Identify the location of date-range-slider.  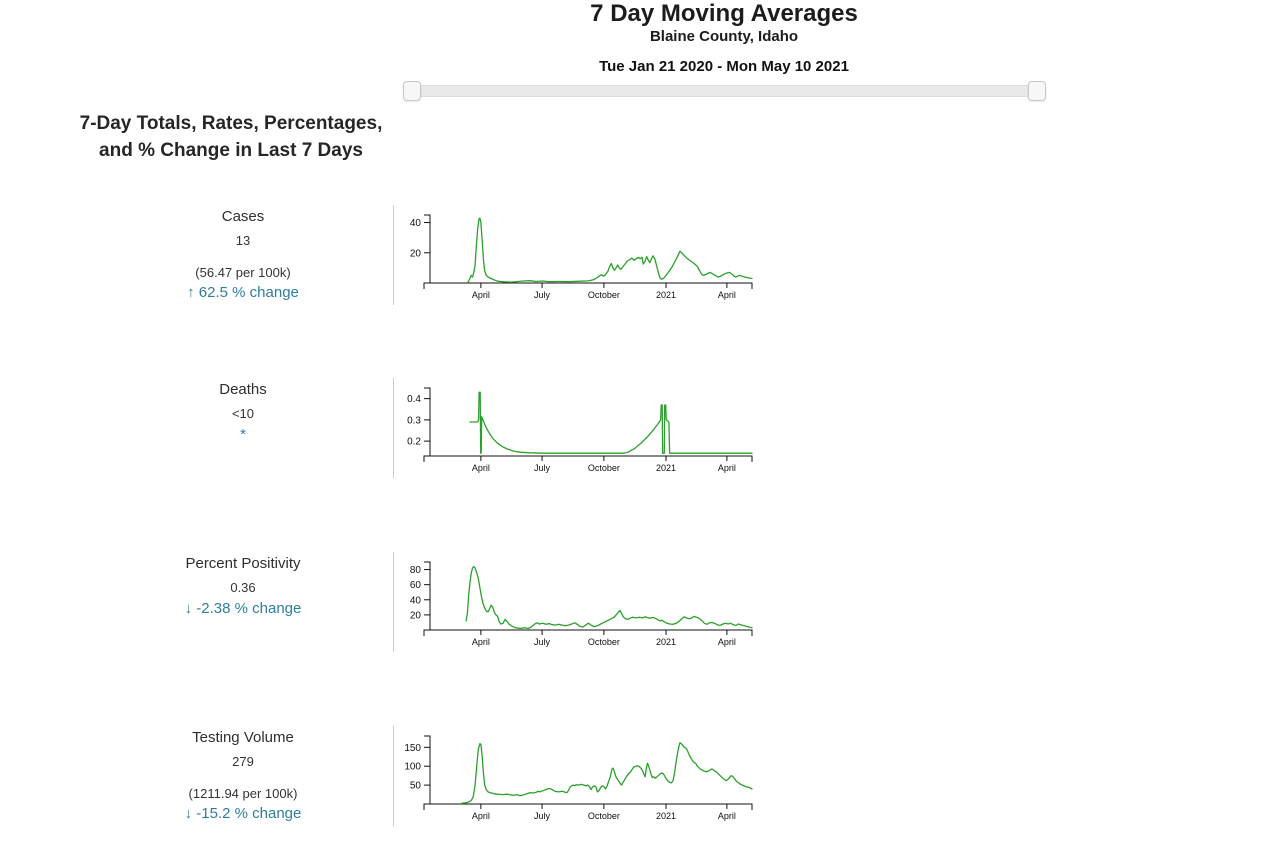
(724, 91).